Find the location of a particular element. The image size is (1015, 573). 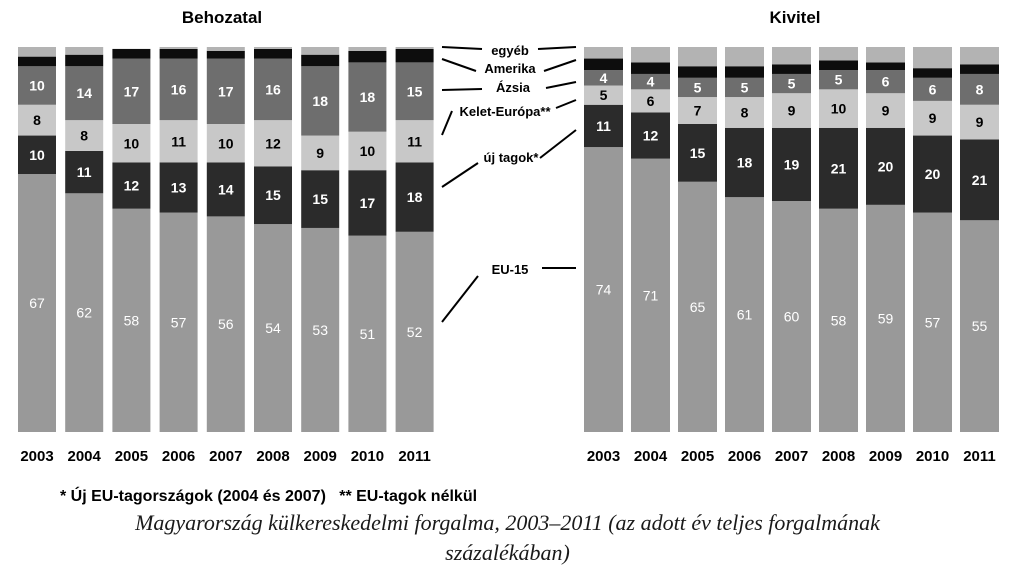

data-label: 20 is located at coordinates (886, 166).